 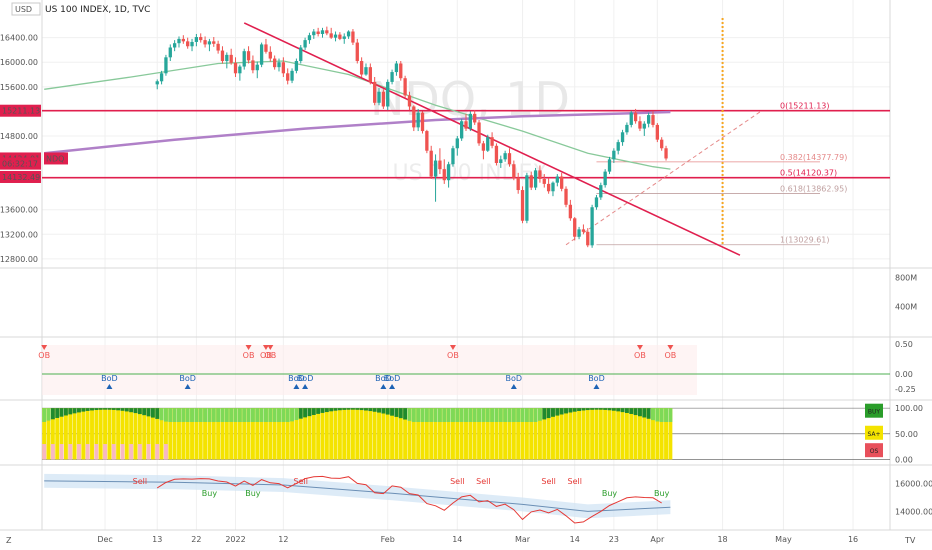 I want to click on currency-label: USD, so click(x=23, y=9).